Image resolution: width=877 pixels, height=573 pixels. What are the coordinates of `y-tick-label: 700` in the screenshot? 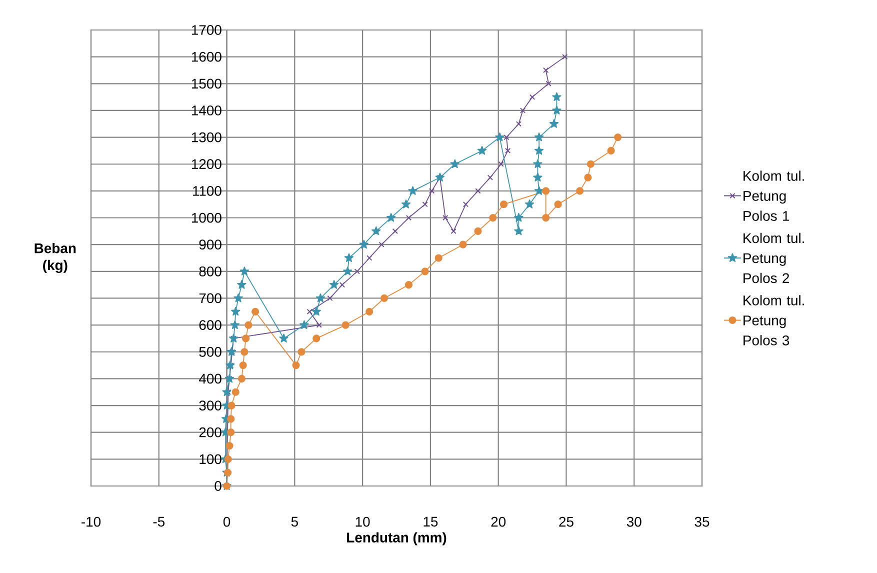 It's located at (210, 298).